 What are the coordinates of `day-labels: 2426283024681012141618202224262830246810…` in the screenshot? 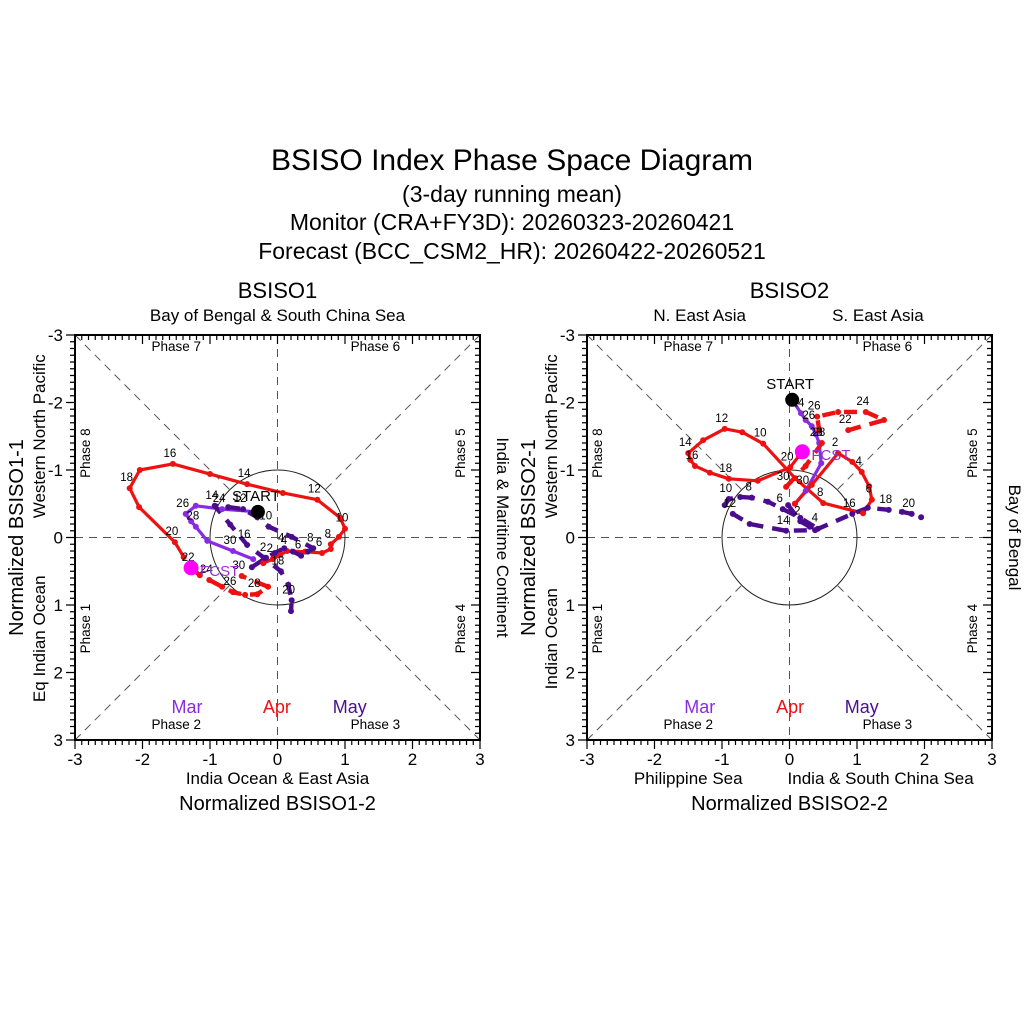 It's located at (797, 461).